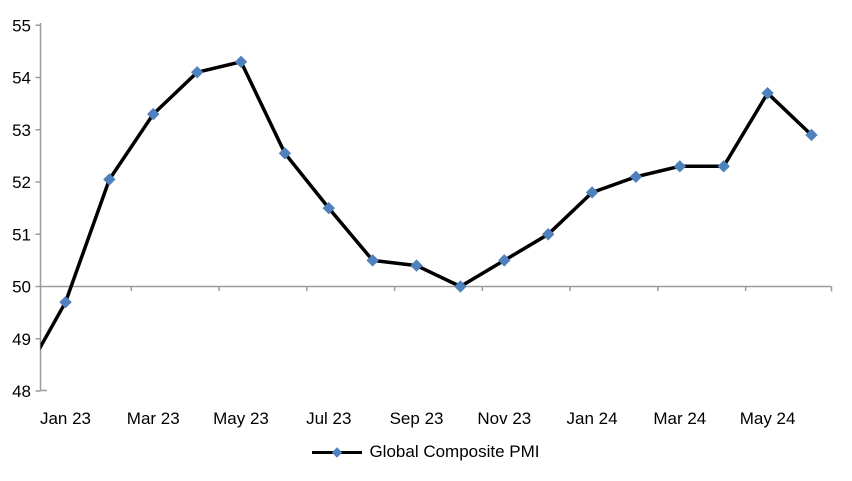 Image resolution: width=852 pixels, height=481 pixels. Describe the element at coordinates (436, 288) in the screenshot. I see `x-axis` at that location.